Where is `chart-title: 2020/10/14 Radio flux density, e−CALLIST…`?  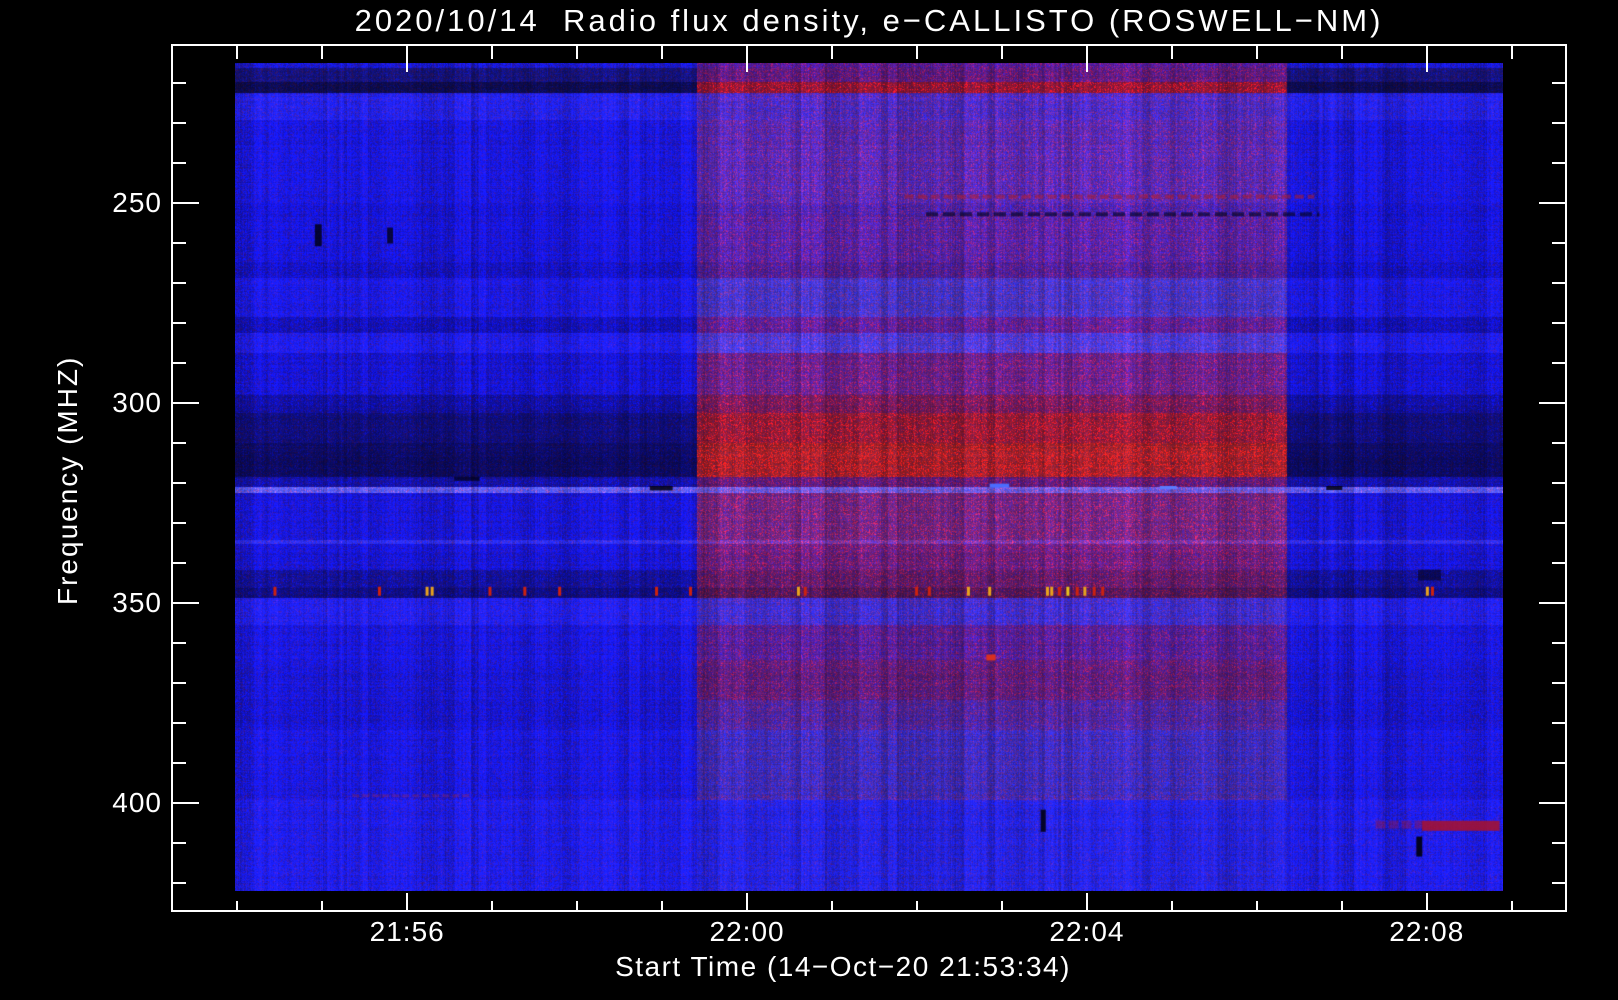
chart-title: 2020/10/14 Radio flux density, e−CALLIST… is located at coordinates (869, 20).